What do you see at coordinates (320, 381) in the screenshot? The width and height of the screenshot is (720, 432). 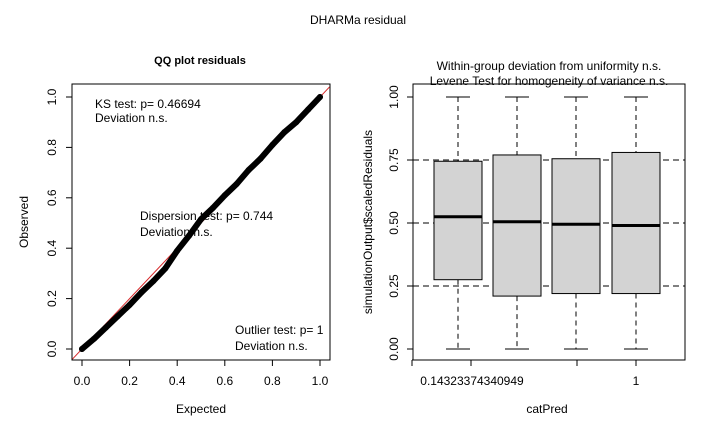 I see `qq-x-tick-label: 1.0` at bounding box center [320, 381].